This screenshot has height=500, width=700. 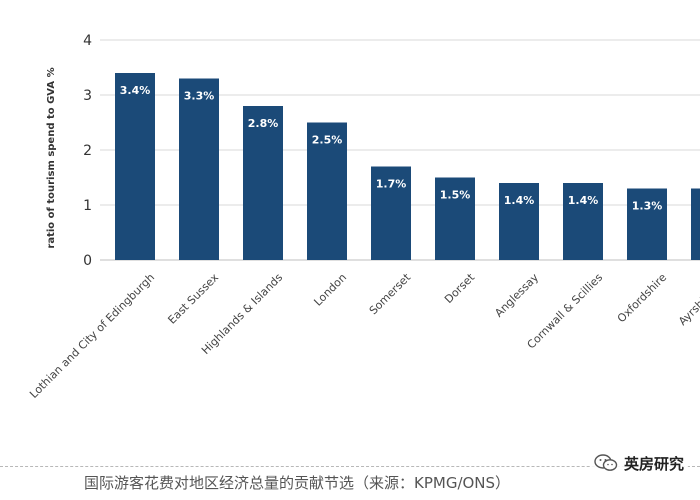 I want to click on caption-bar: 国际游客花费对地区经济总量的贡献节选（来源：KPMG/ONS）, so click(x=350, y=483).